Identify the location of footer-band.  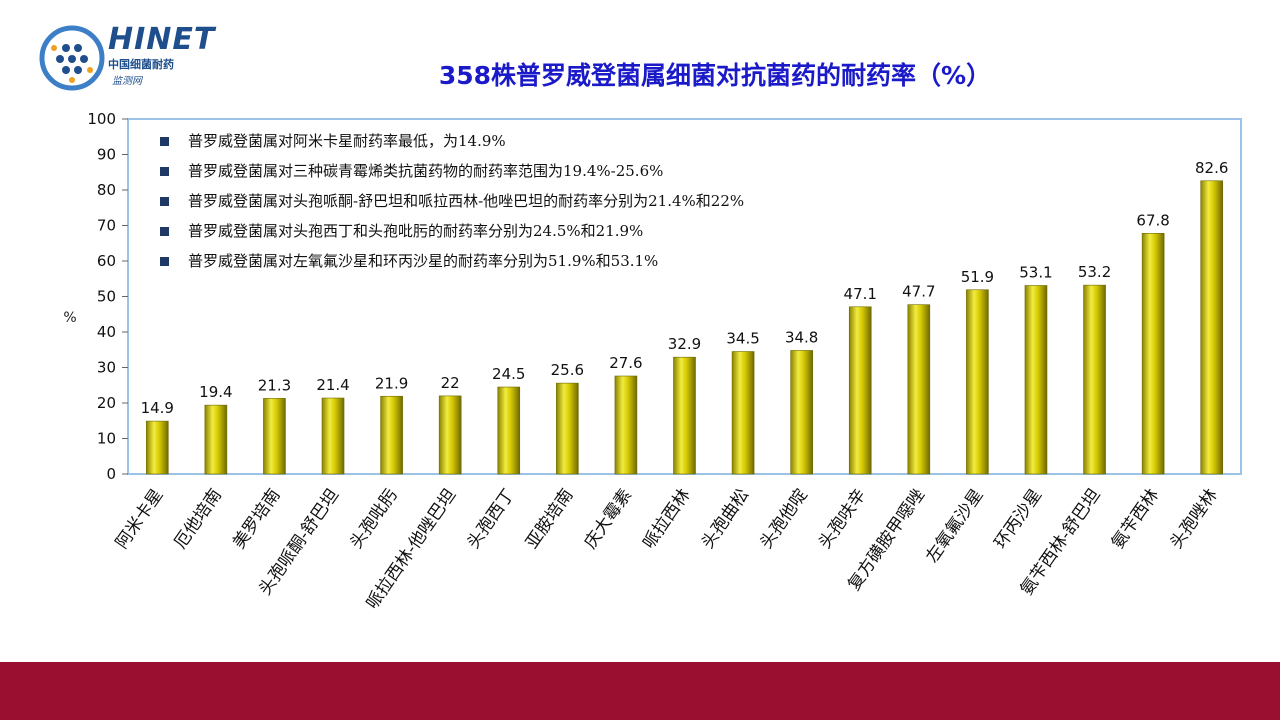
(640, 691).